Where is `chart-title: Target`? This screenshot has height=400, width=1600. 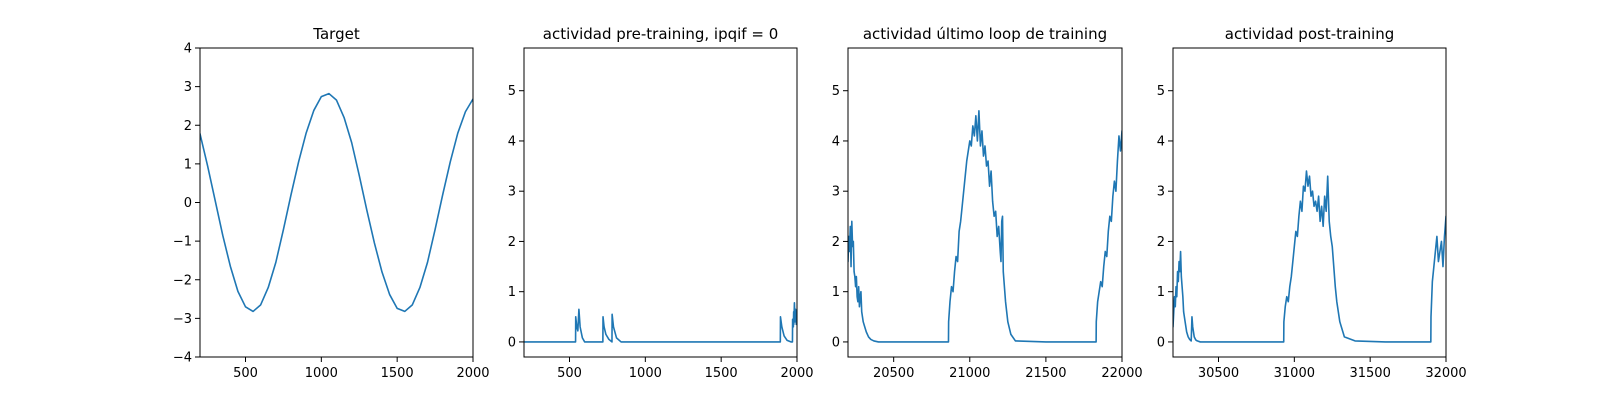 chart-title: Target is located at coordinates (336, 34).